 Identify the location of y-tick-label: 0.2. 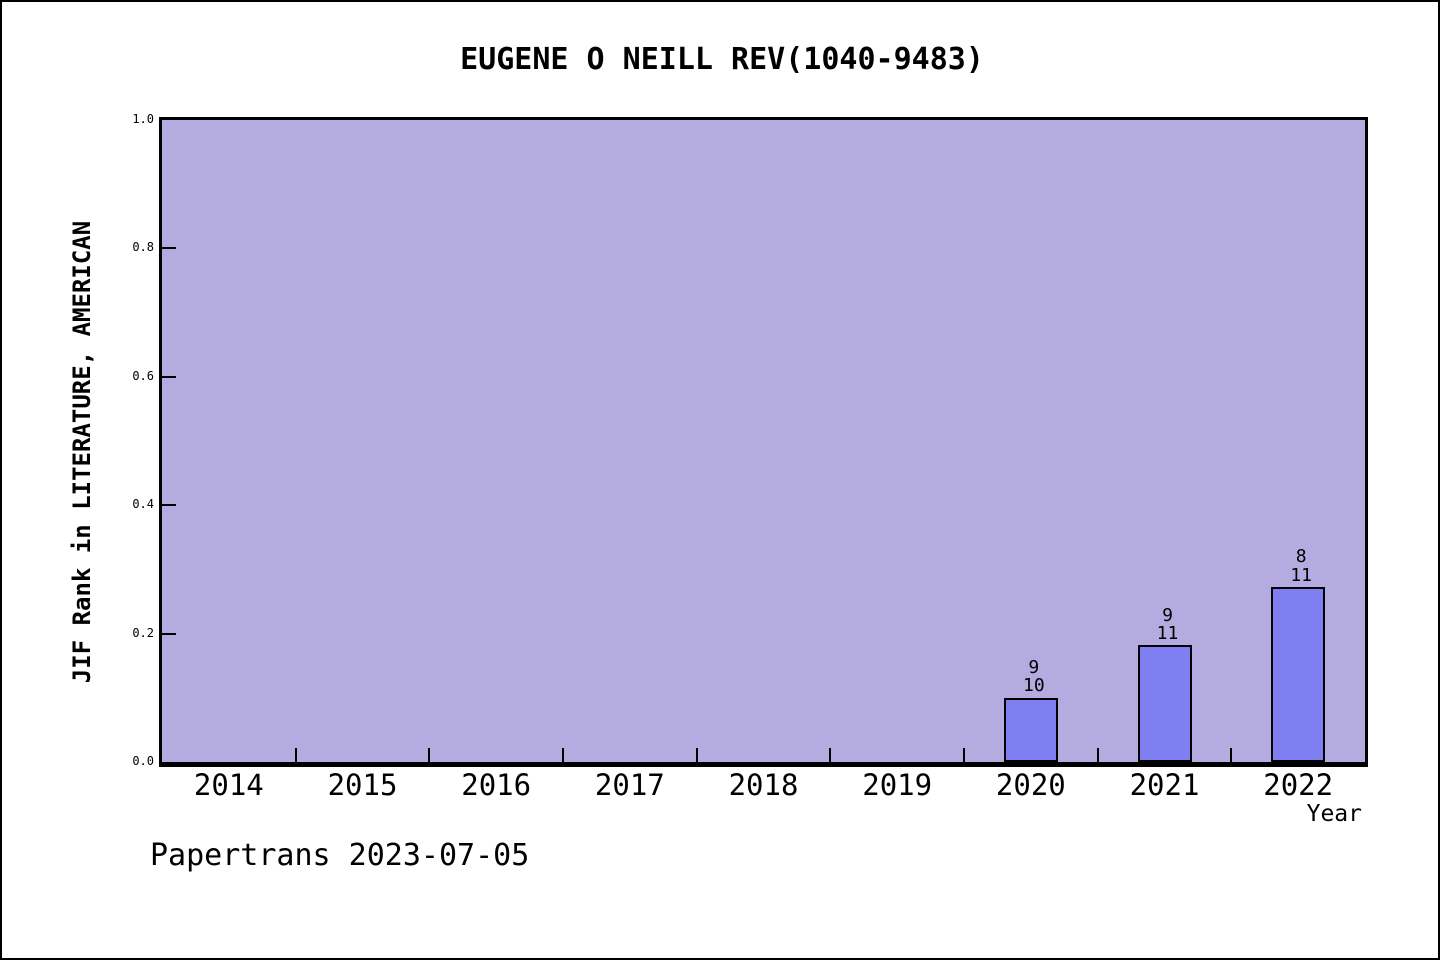
(143, 632).